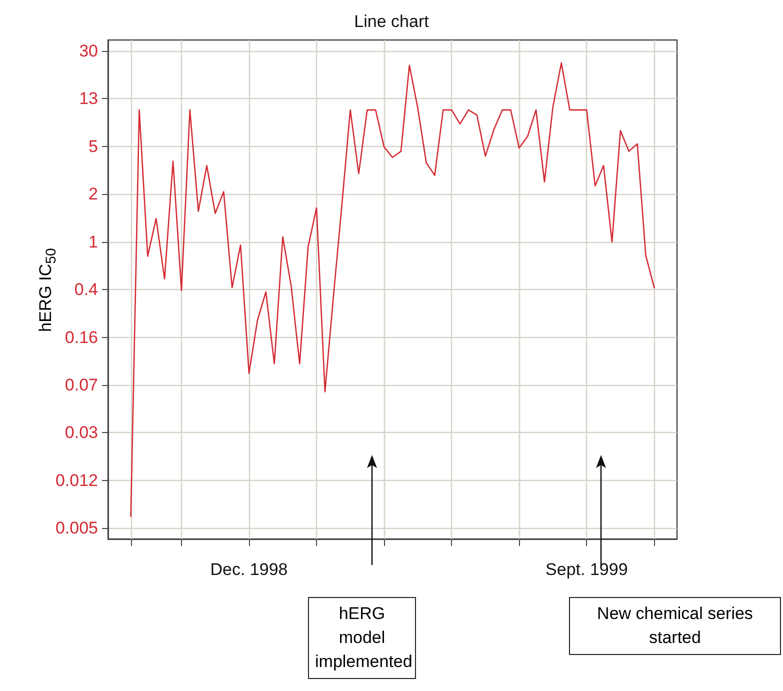 This screenshot has height=691, width=783. Describe the element at coordinates (362, 638) in the screenshot. I see `text: hERG model implemented` at that location.